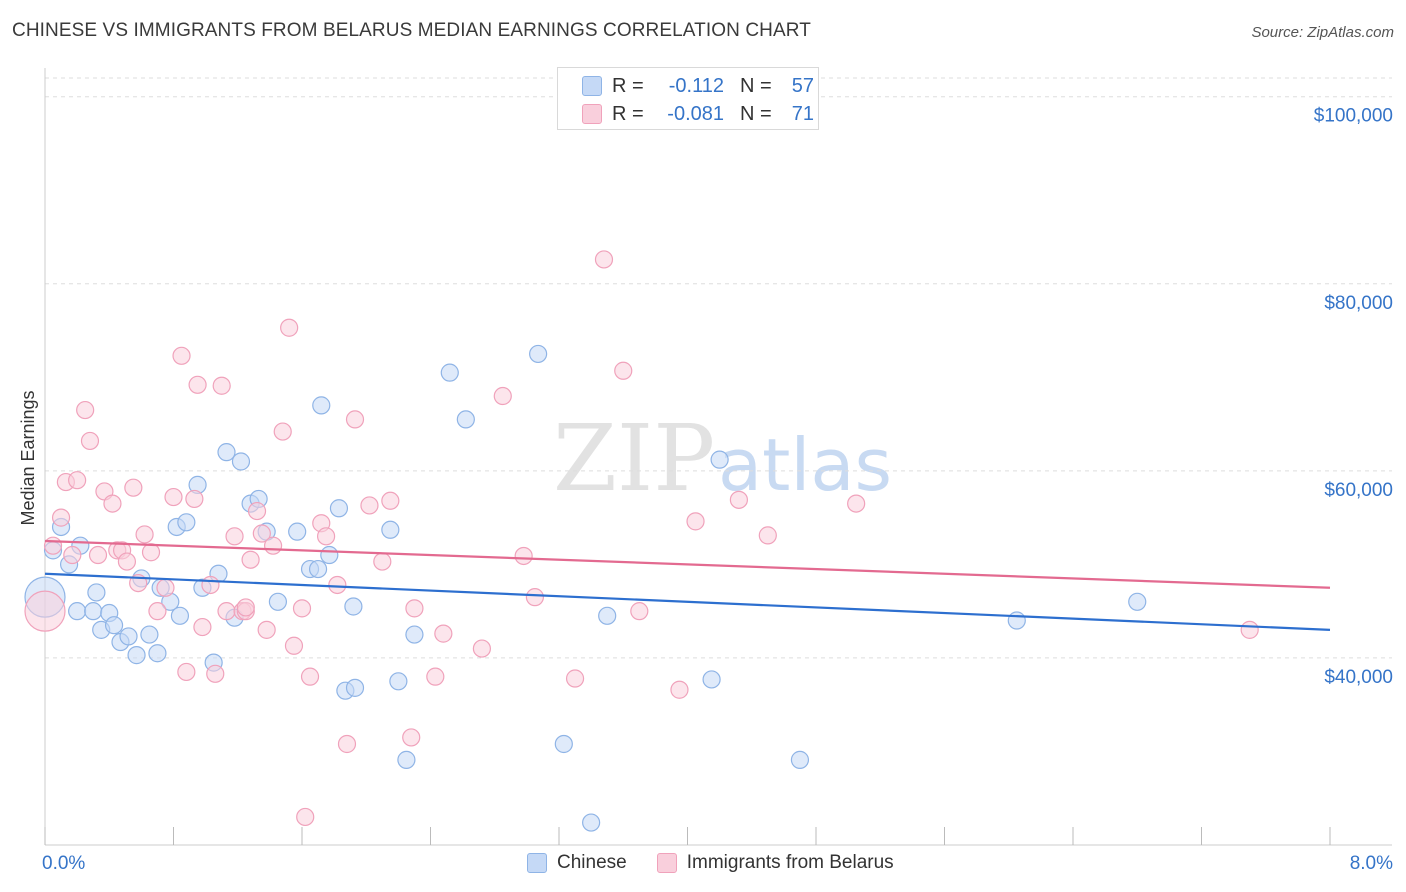 The image size is (1406, 892). I want to click on legend-label-belarus: Immigrants from Belarus, so click(790, 862).